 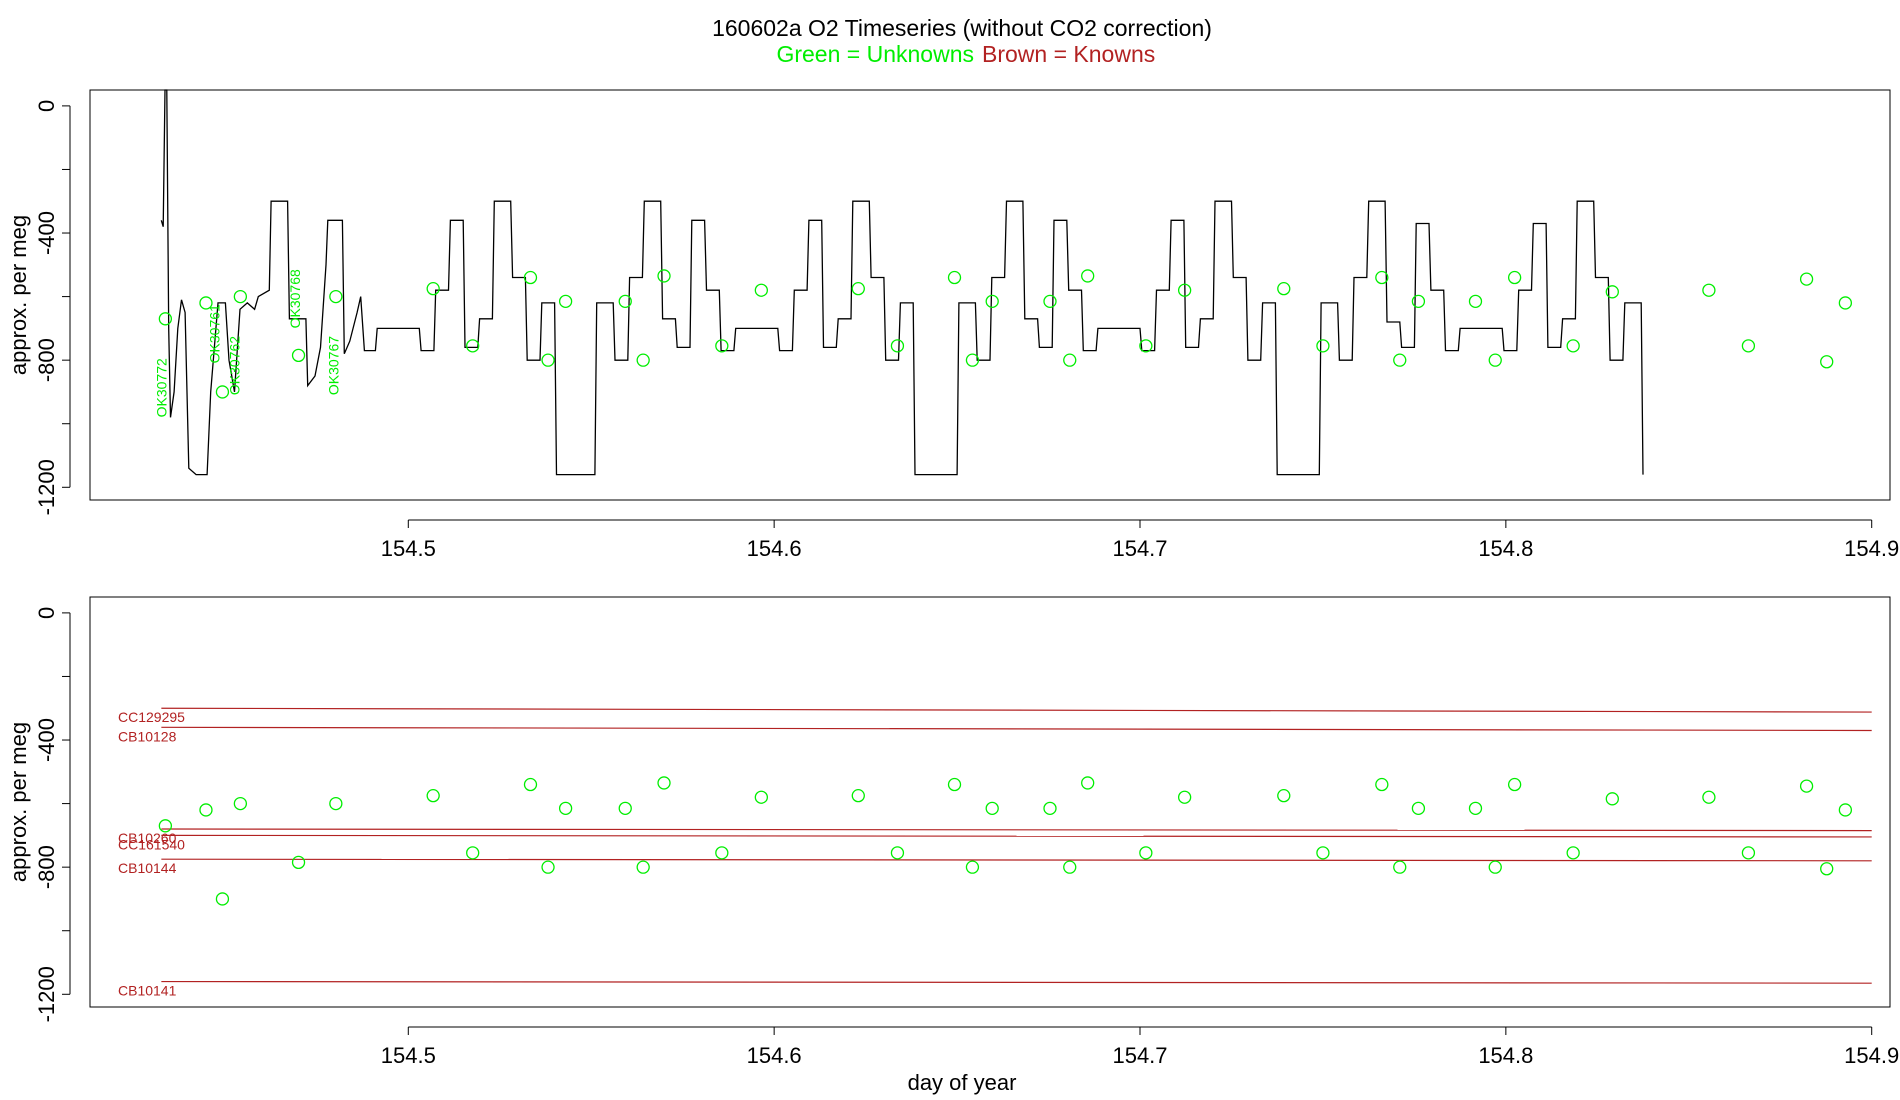 I want to click on known-line-label: CB10144, so click(x=147, y=868).